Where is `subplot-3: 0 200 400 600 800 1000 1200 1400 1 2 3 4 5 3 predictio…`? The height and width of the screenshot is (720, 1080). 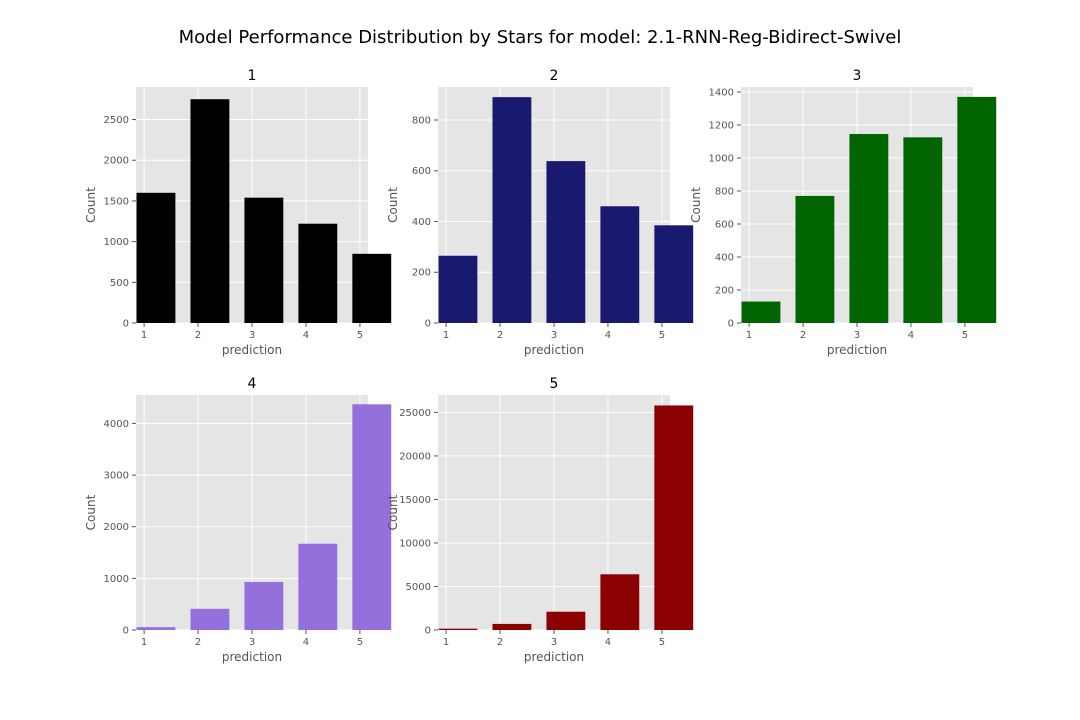 subplot-3: 0 200 400 600 800 1000 1200 1400 1 2 3 4 5 3 predictio… is located at coordinates (843, 212).